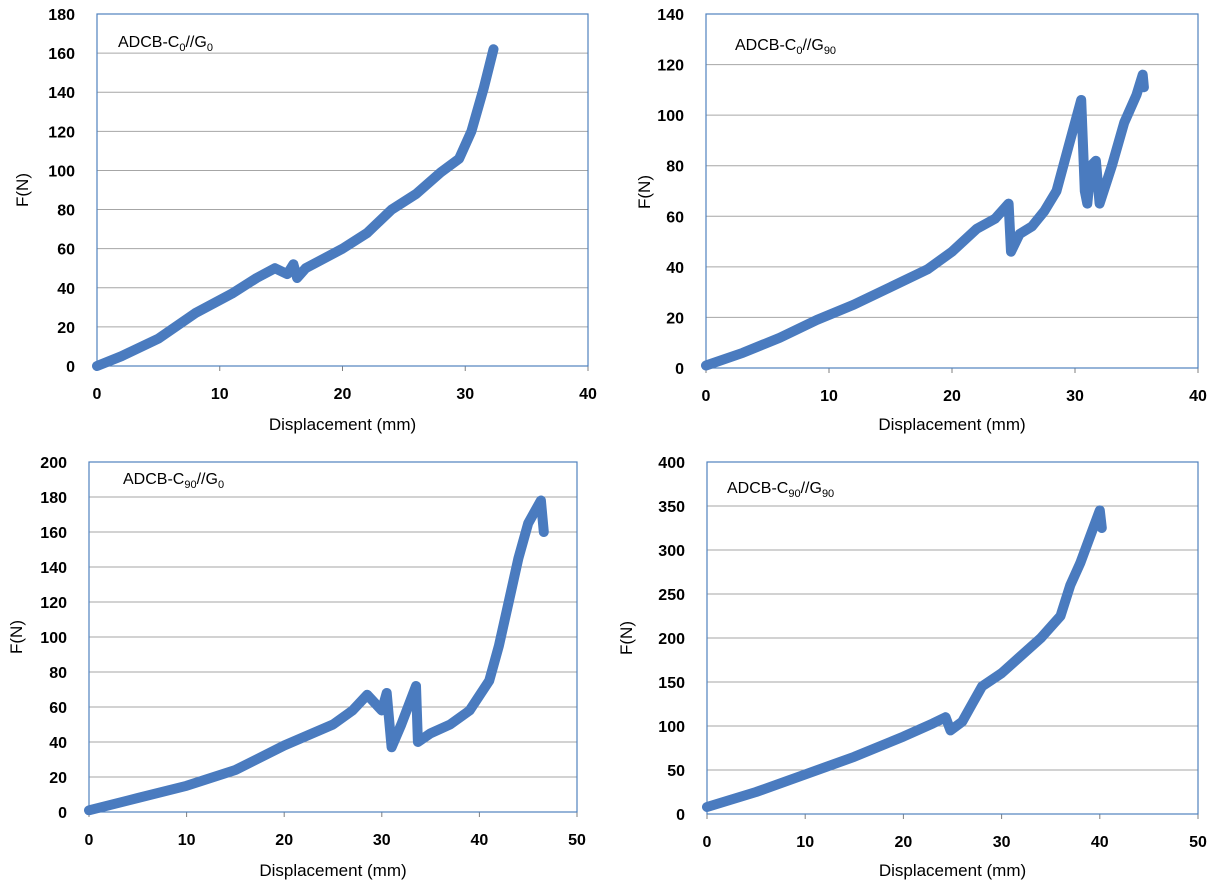  Describe the element at coordinates (671, 683) in the screenshot. I see `y-tick-label: 150` at that location.